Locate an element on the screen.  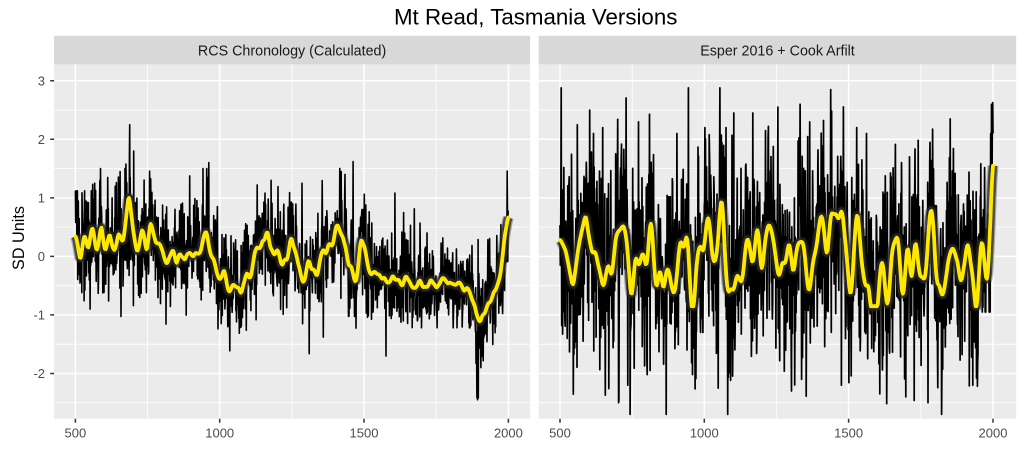
svg-text: -2 is located at coordinates (39, 373).